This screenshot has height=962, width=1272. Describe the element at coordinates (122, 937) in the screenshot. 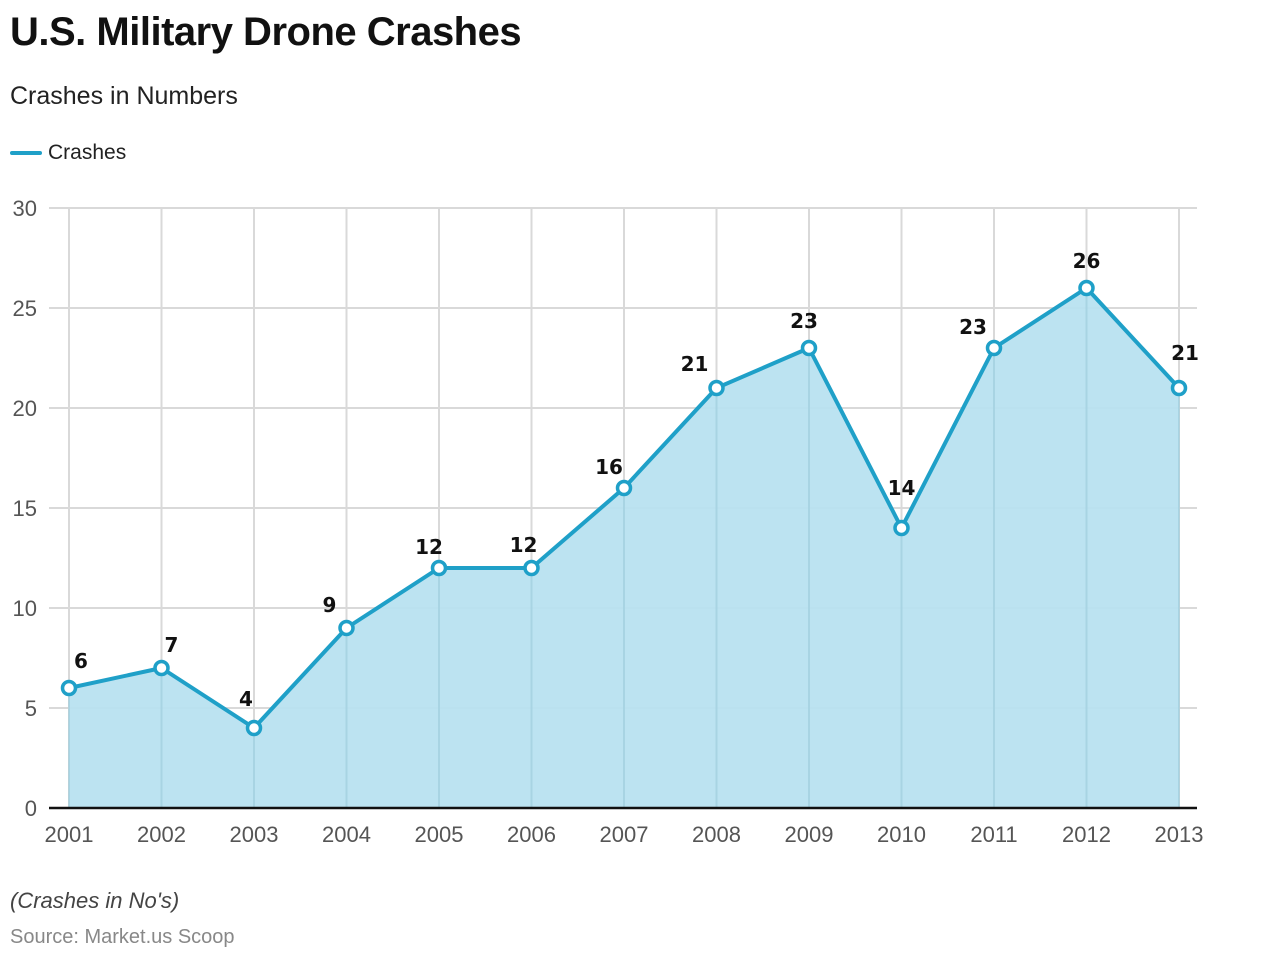

I see `chart-source: Source: Market.us Scoop` at that location.